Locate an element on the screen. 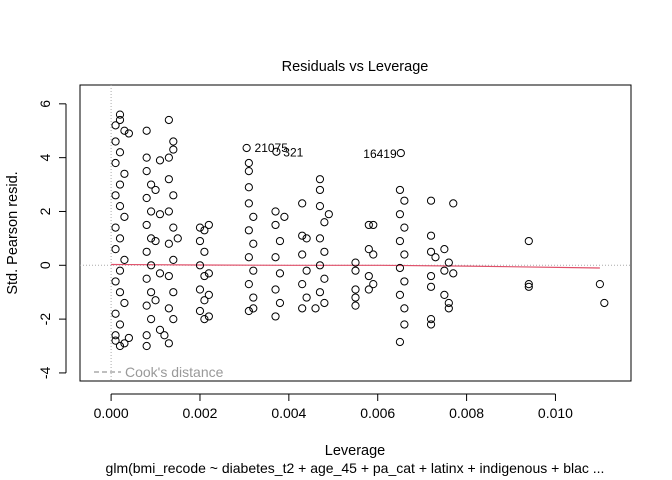 The width and height of the screenshot is (672, 480). point-id-label: 321 is located at coordinates (293, 153).